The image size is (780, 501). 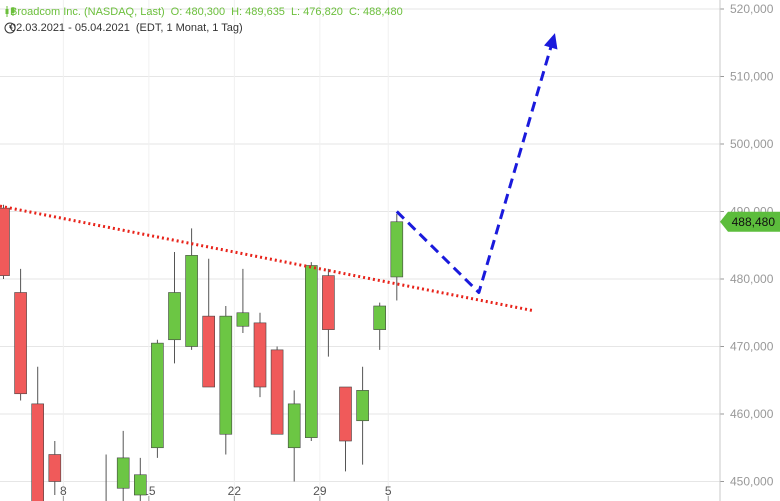 I want to click on y-tick-label: 520,000, so click(x=752, y=9).